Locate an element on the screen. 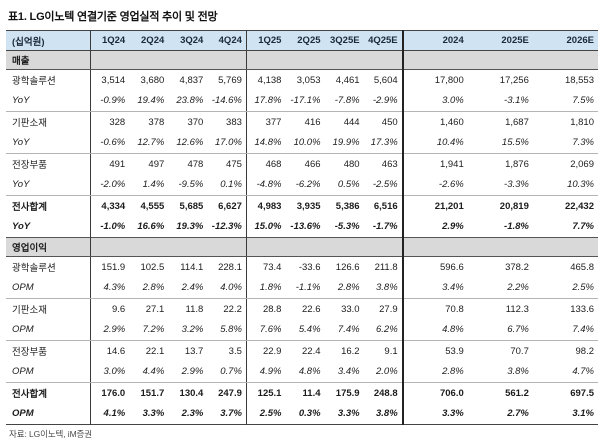 The image size is (600, 440). column-header: 3Q25E is located at coordinates (344, 40).